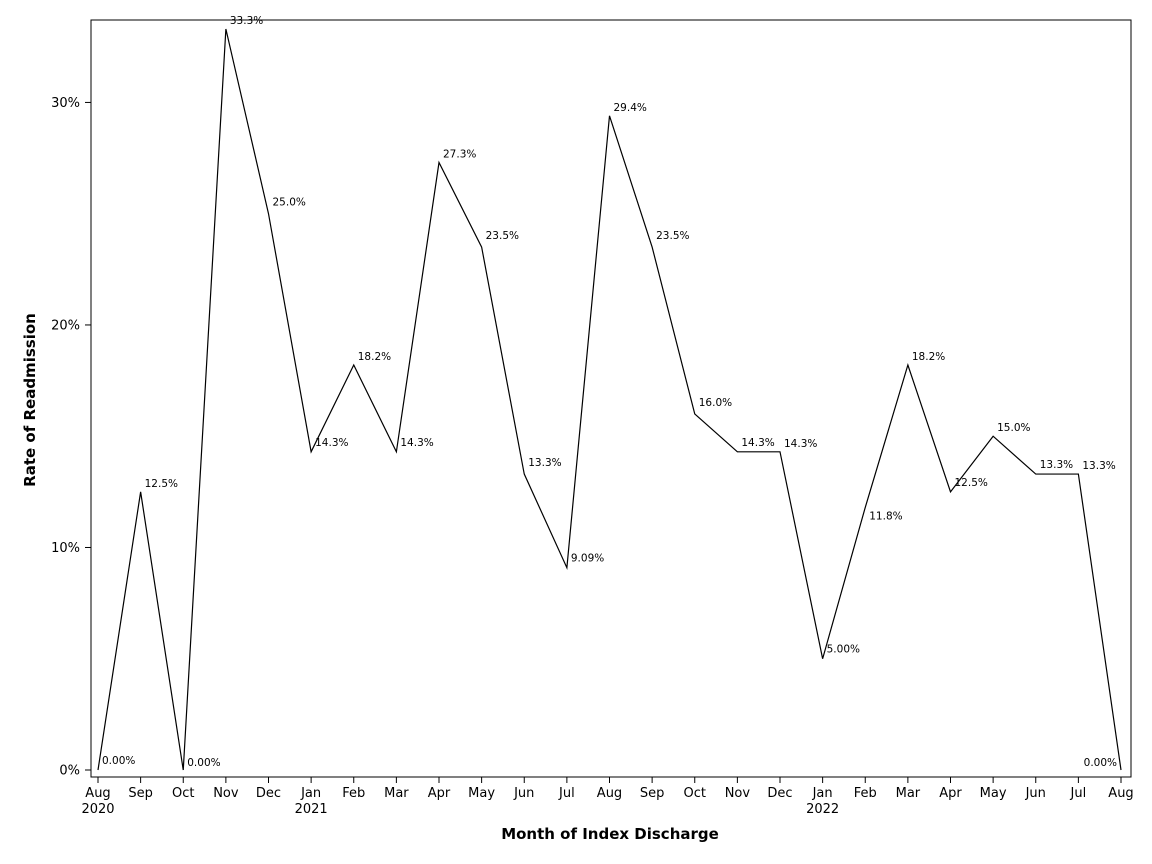 The image size is (1152, 864). I want to click on point-data-label: 33.3%, so click(246, 21).